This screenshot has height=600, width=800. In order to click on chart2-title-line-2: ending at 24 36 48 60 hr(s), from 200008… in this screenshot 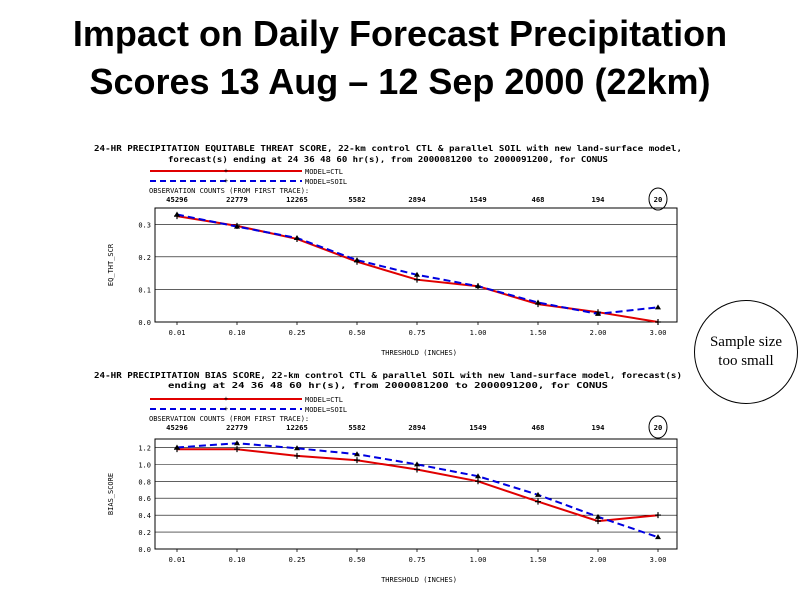, I will do `click(388, 385)`.